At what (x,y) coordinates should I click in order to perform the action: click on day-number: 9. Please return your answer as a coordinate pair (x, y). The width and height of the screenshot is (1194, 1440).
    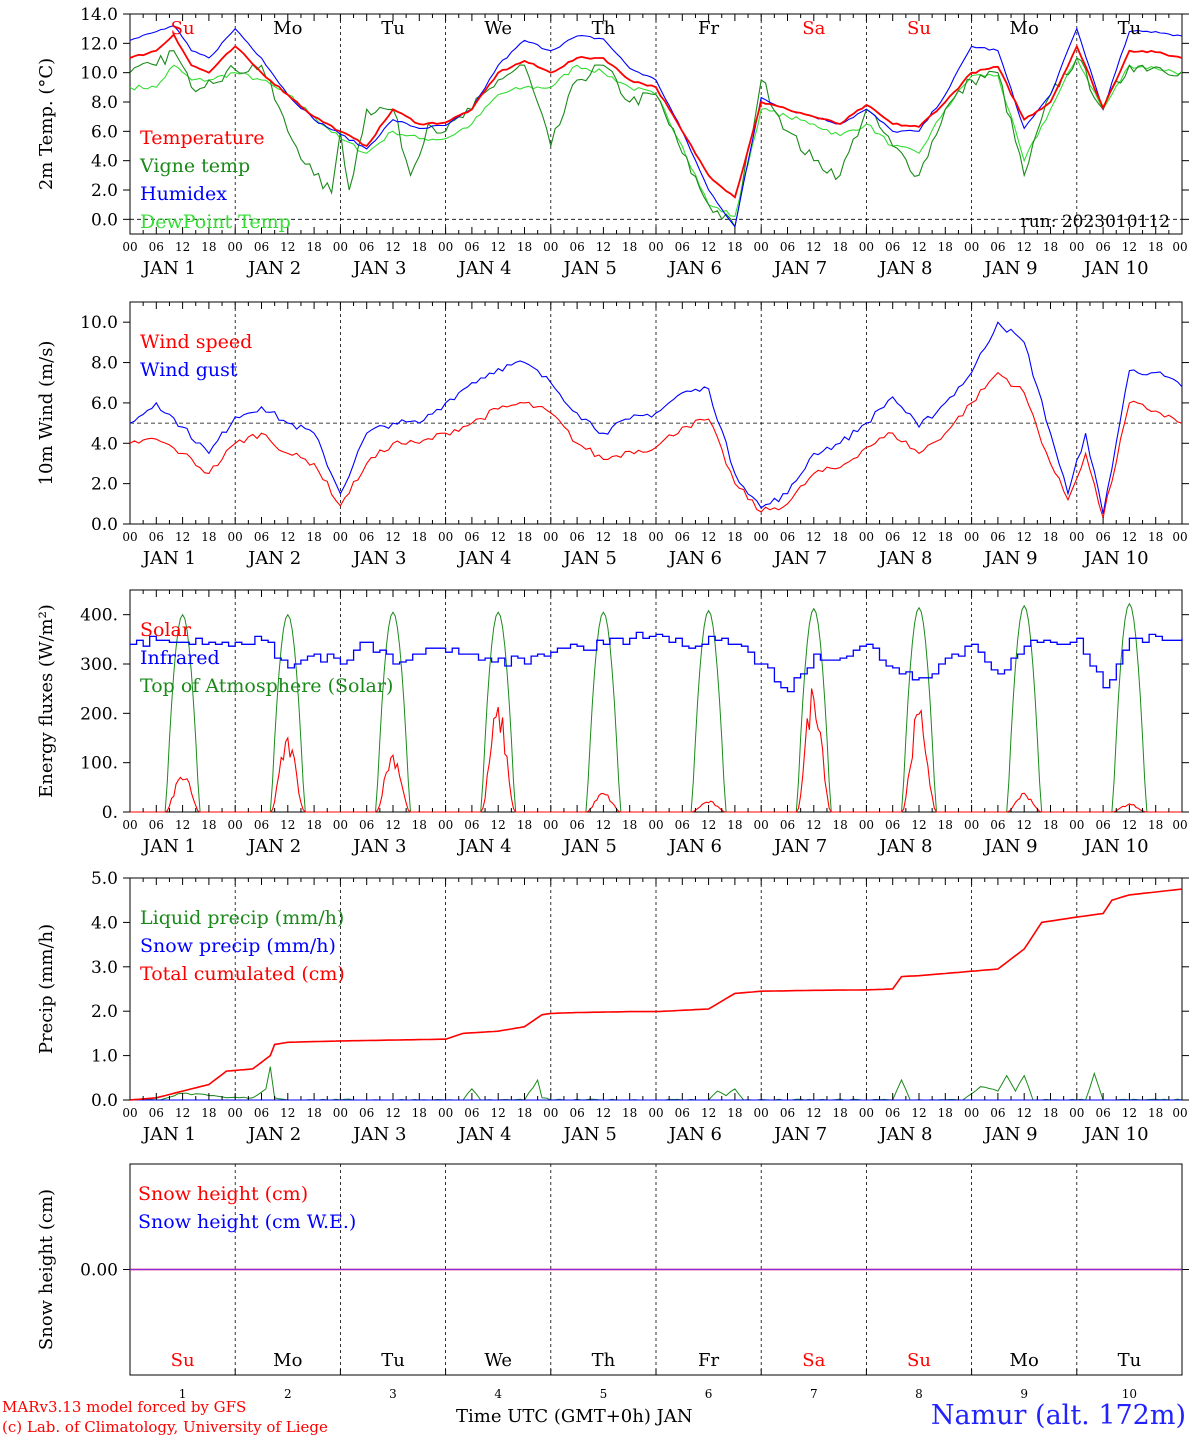
    Looking at the image, I should click on (1024, 1394).